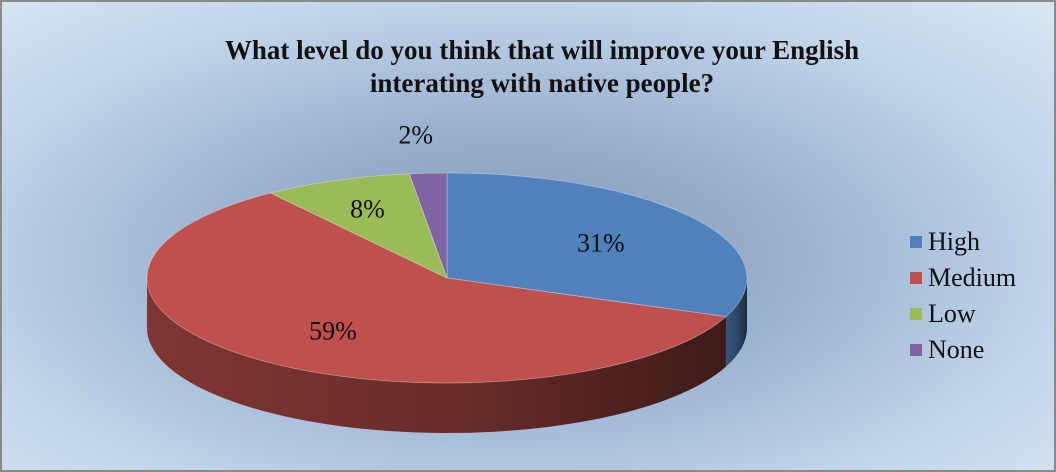 This screenshot has height=472, width=1056. What do you see at coordinates (916, 314) in the screenshot?
I see `legend-swatch-low` at bounding box center [916, 314].